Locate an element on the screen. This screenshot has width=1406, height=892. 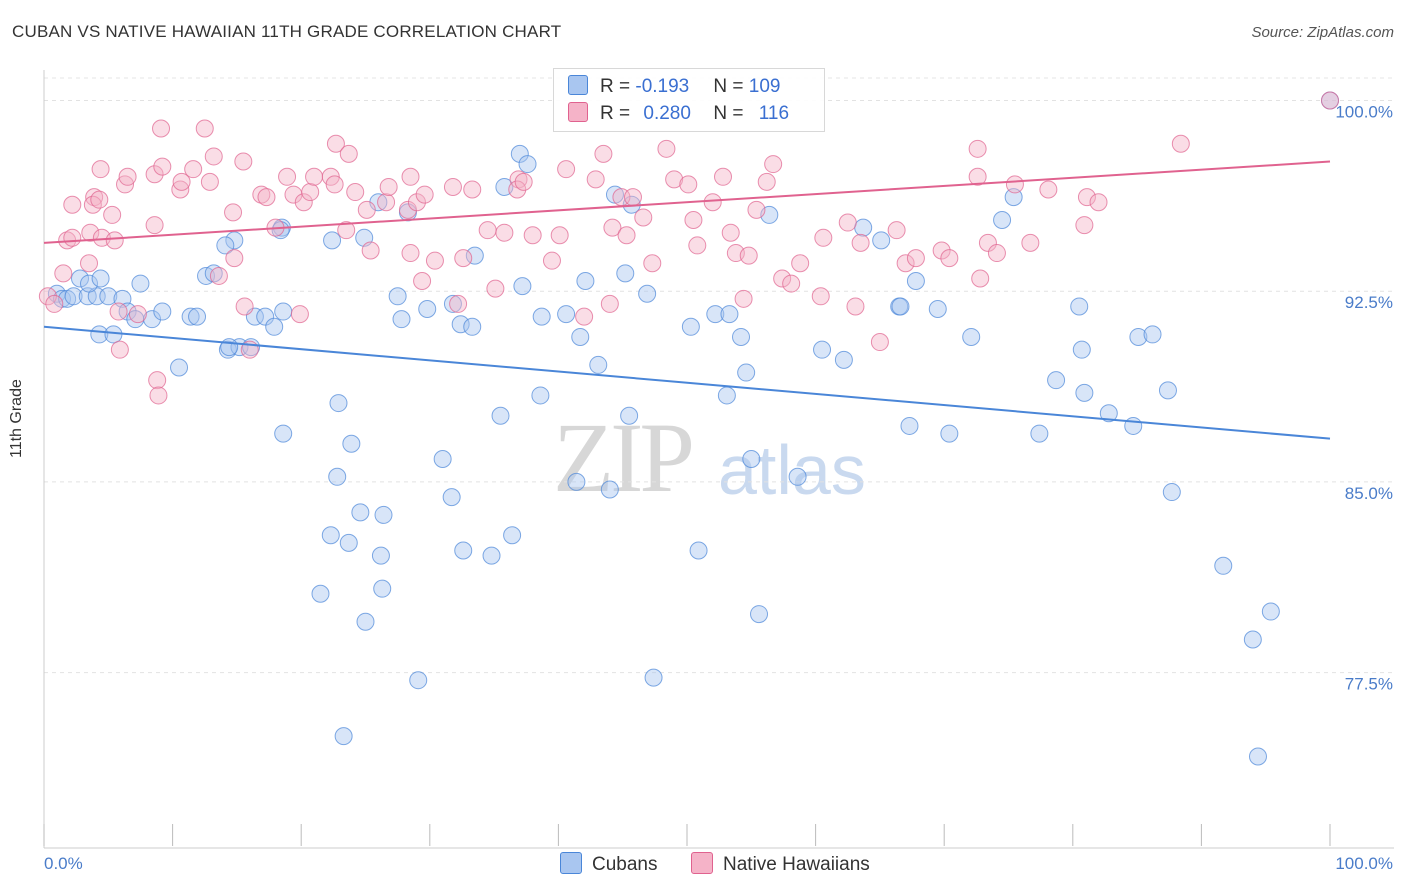
legend-r-value-native-hawaiians: 0.280 is located at coordinates (667, 113).